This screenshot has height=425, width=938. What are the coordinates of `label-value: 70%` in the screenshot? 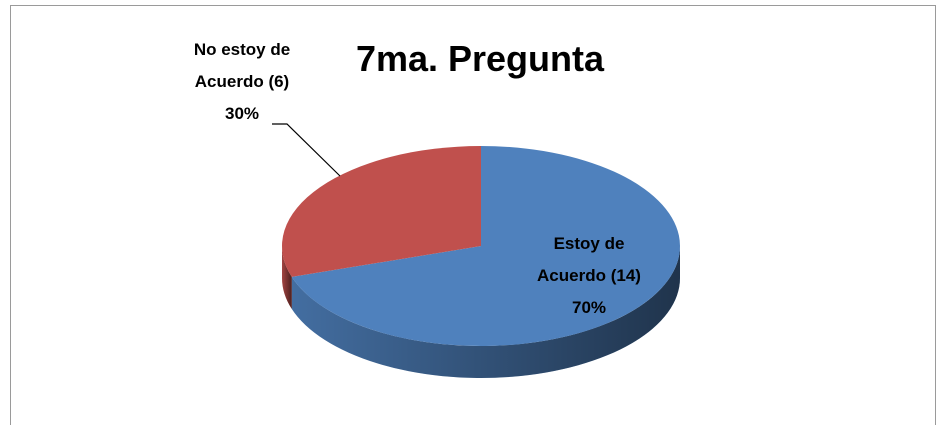 It's located at (589, 307).